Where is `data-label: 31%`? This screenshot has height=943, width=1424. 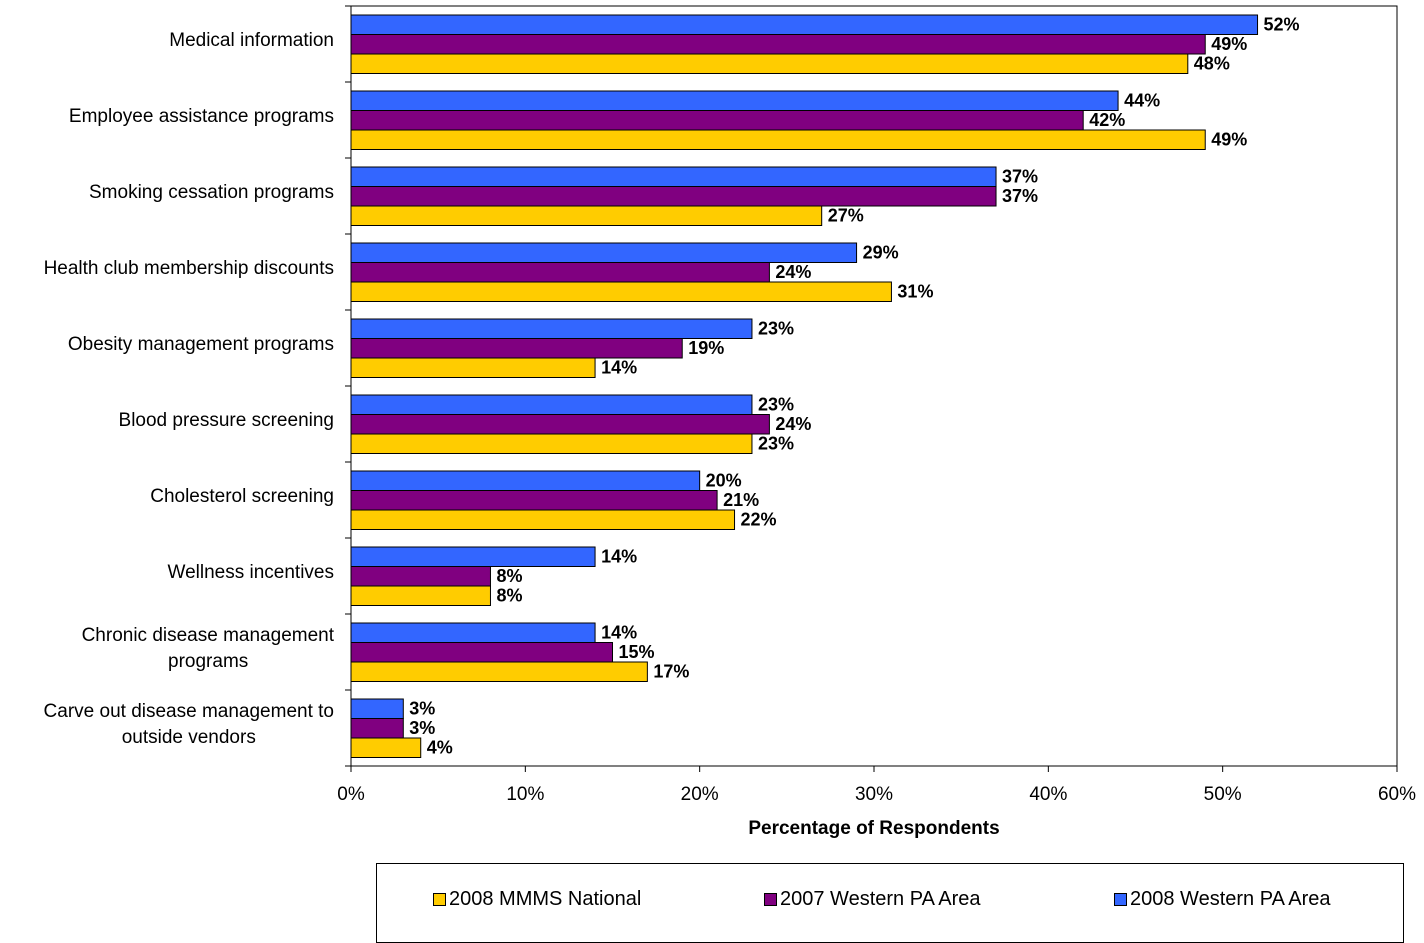
data-label: 31% is located at coordinates (915, 292).